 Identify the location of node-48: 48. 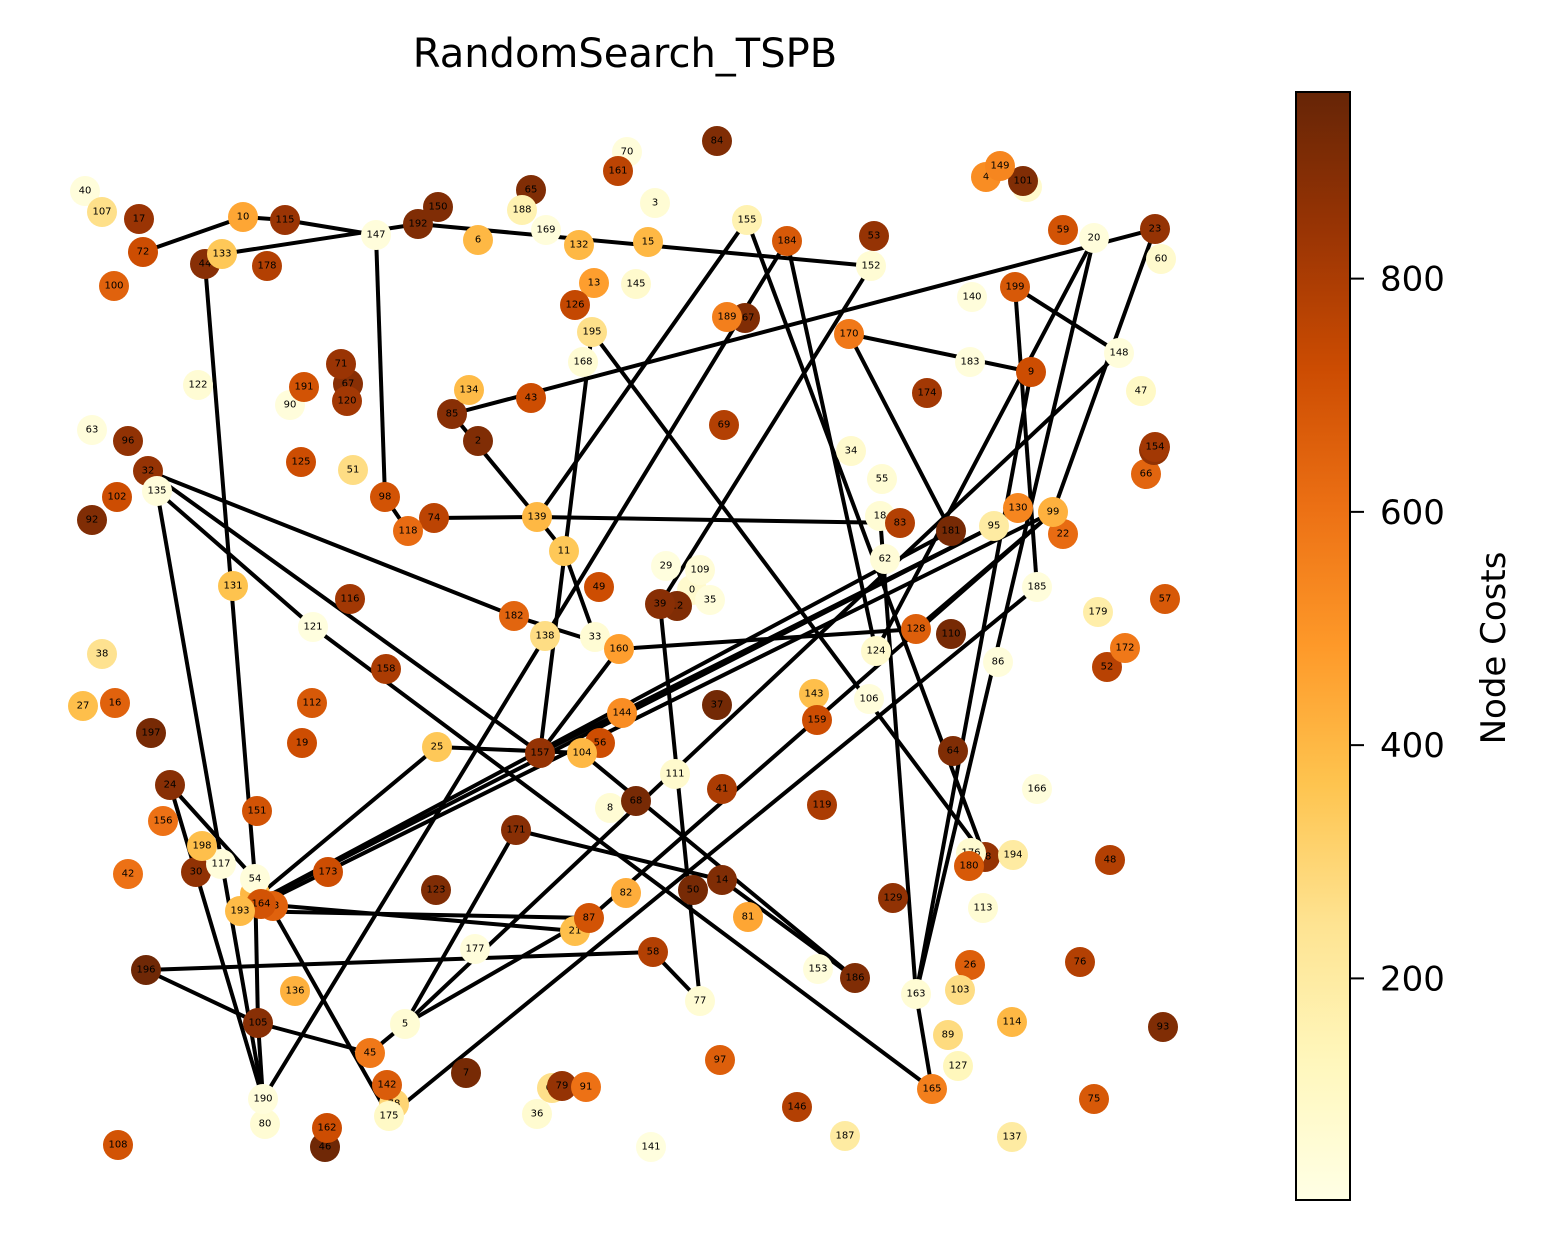
(1110, 860).